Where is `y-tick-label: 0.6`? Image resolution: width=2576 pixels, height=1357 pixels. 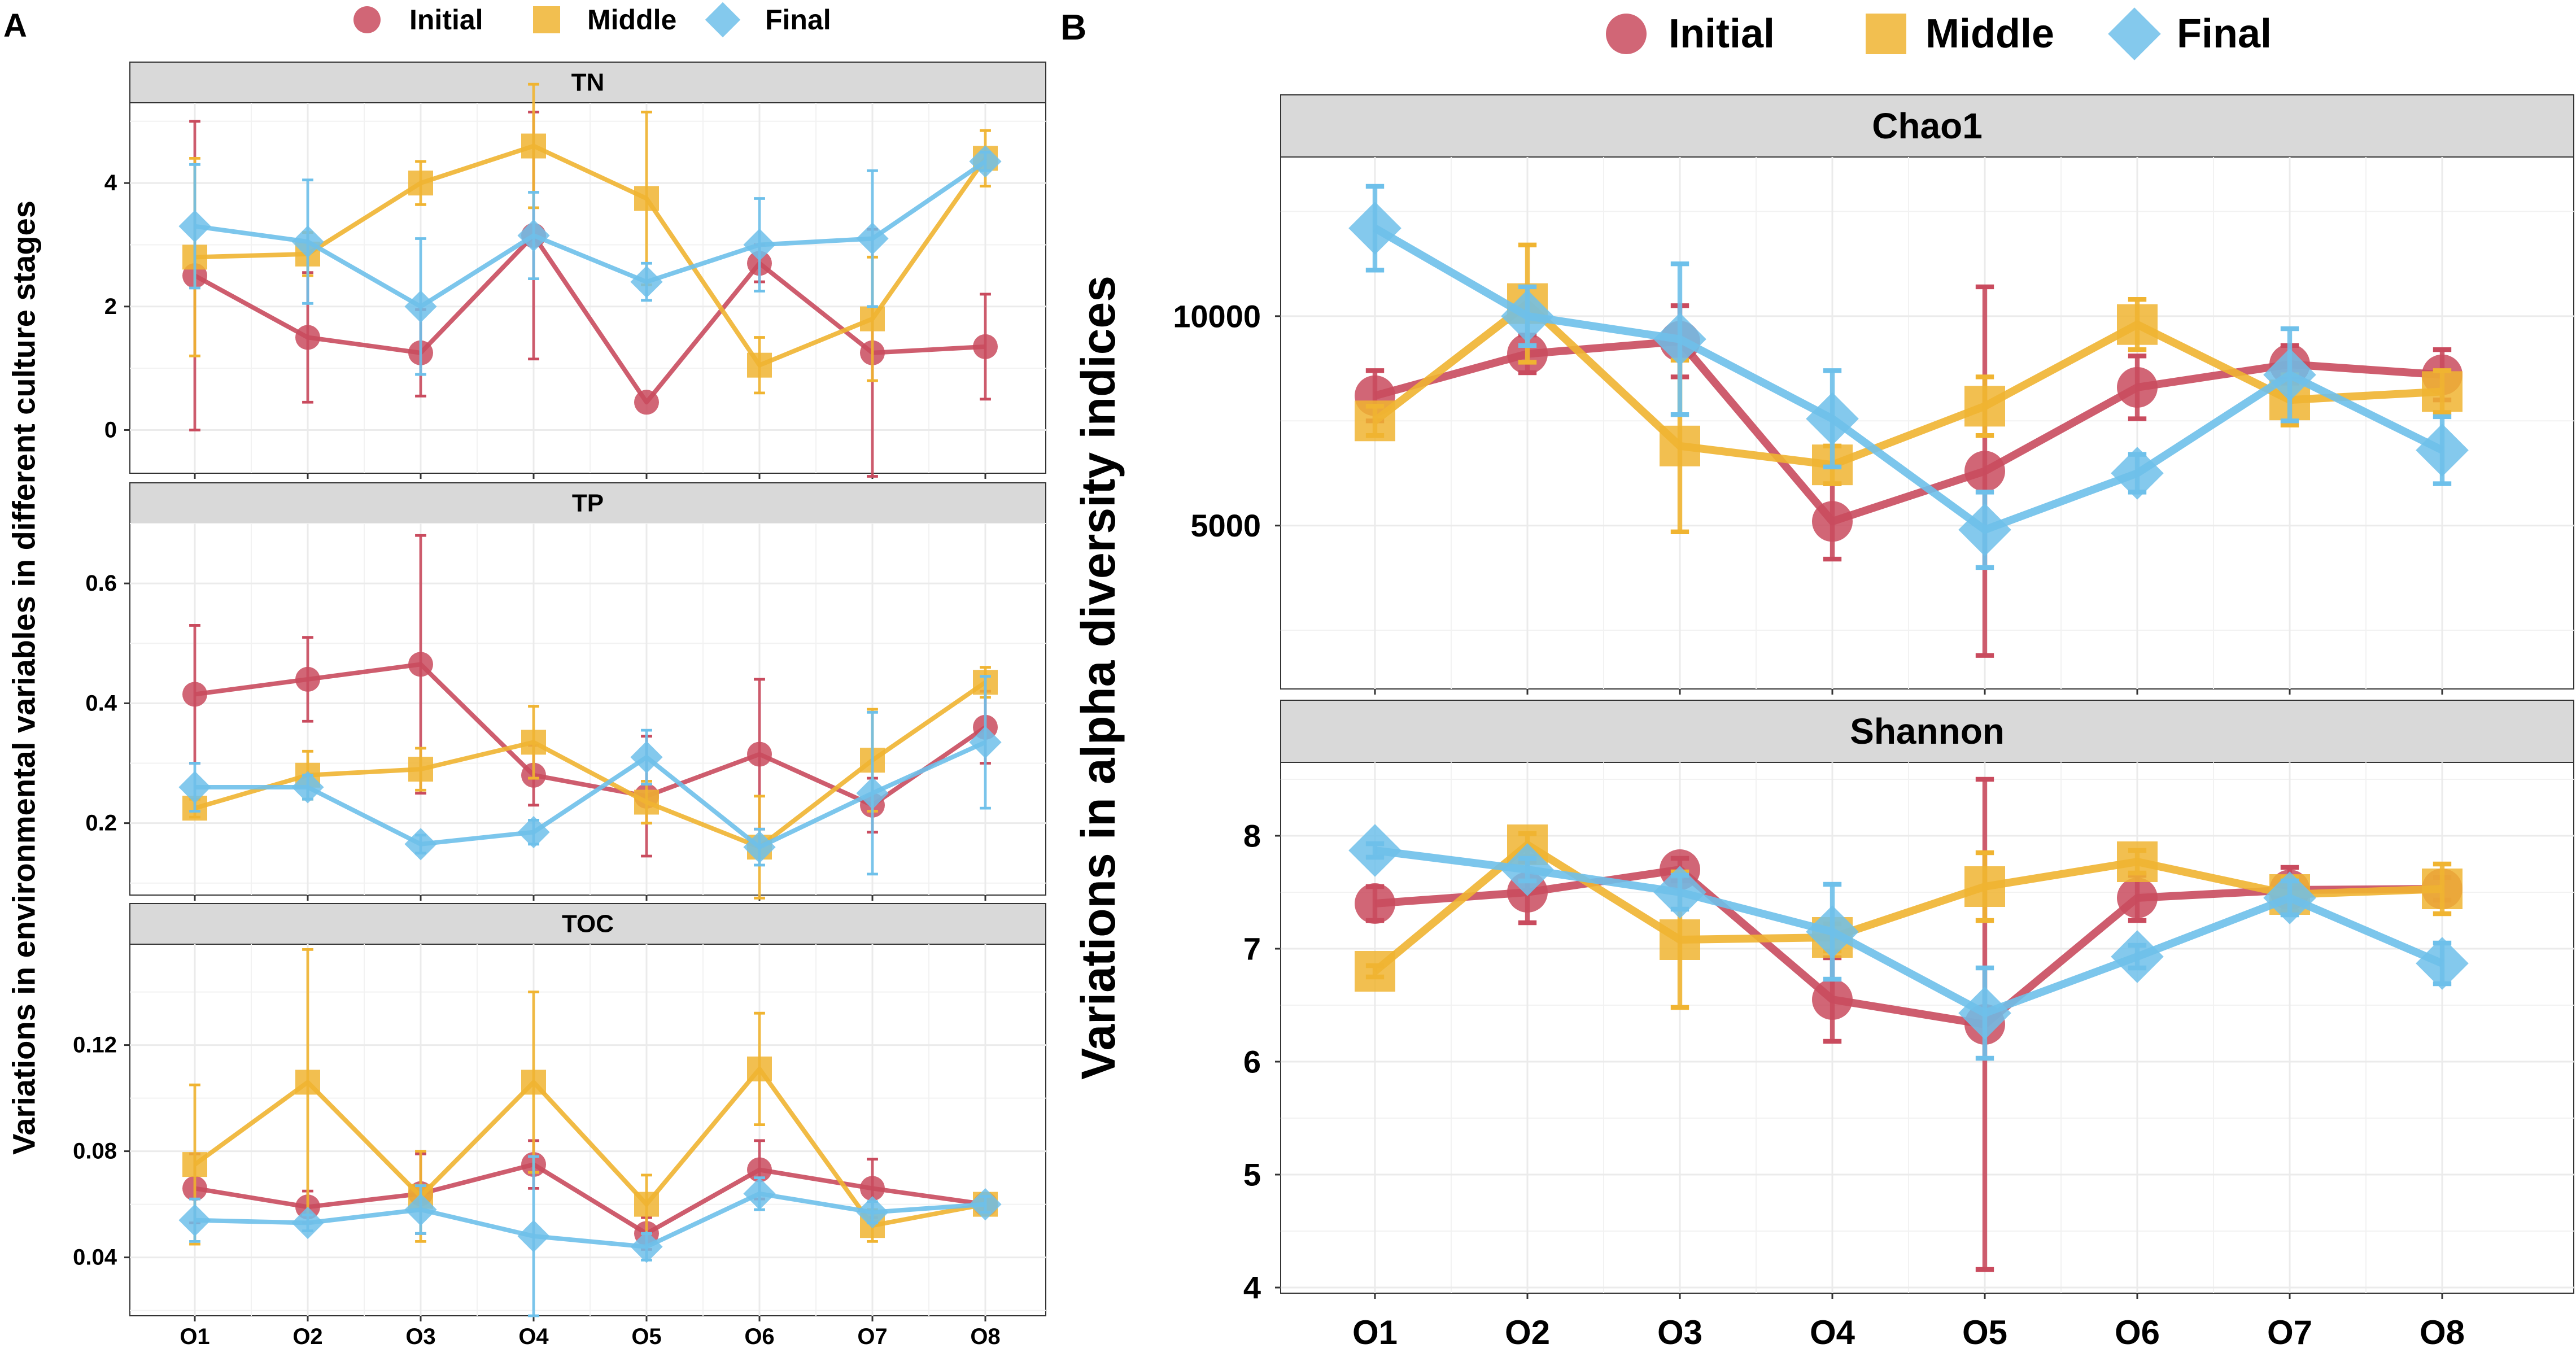
y-tick-label: 0.6 is located at coordinates (101, 583).